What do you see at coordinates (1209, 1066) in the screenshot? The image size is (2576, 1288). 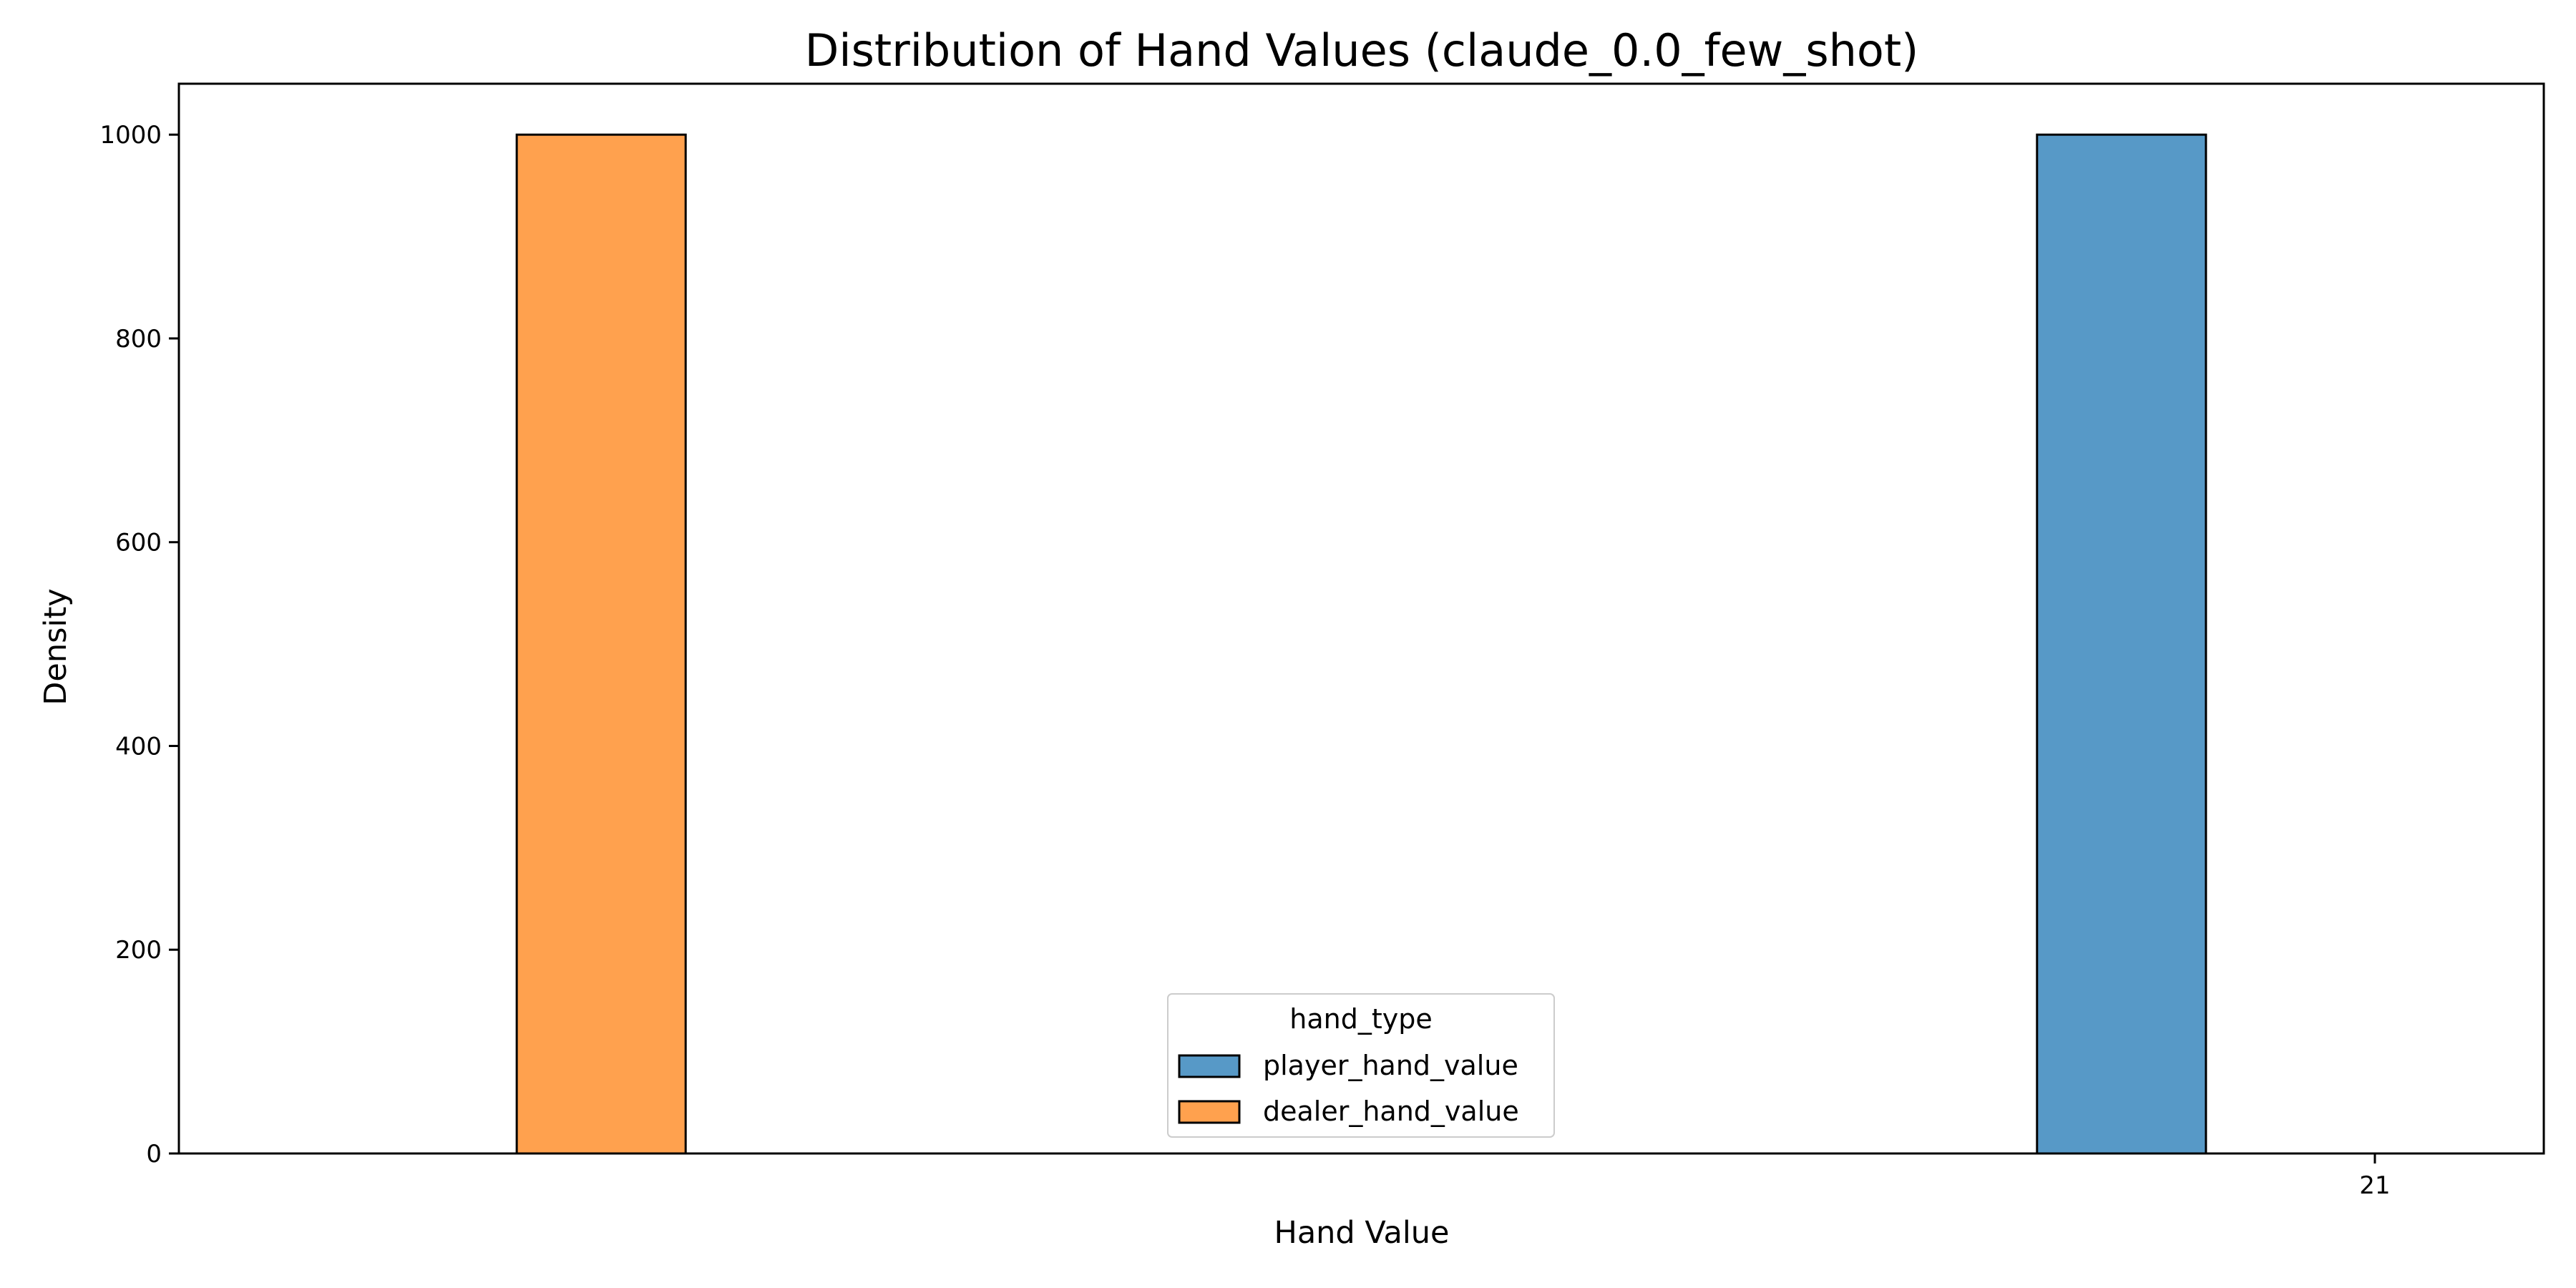 I see `legend-swatch-player_hand_value` at bounding box center [1209, 1066].